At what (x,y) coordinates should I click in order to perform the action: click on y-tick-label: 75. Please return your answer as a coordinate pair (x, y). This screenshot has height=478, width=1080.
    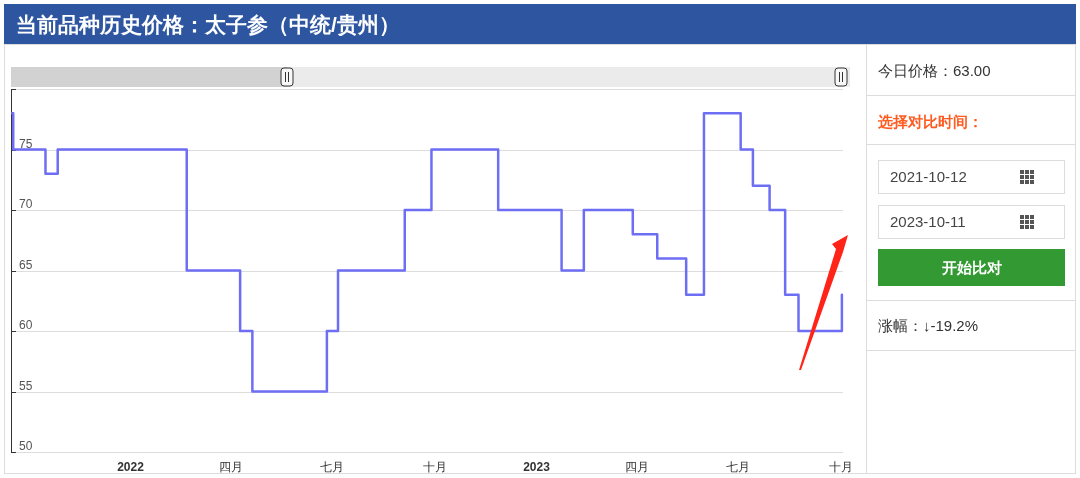
    Looking at the image, I should click on (26, 143).